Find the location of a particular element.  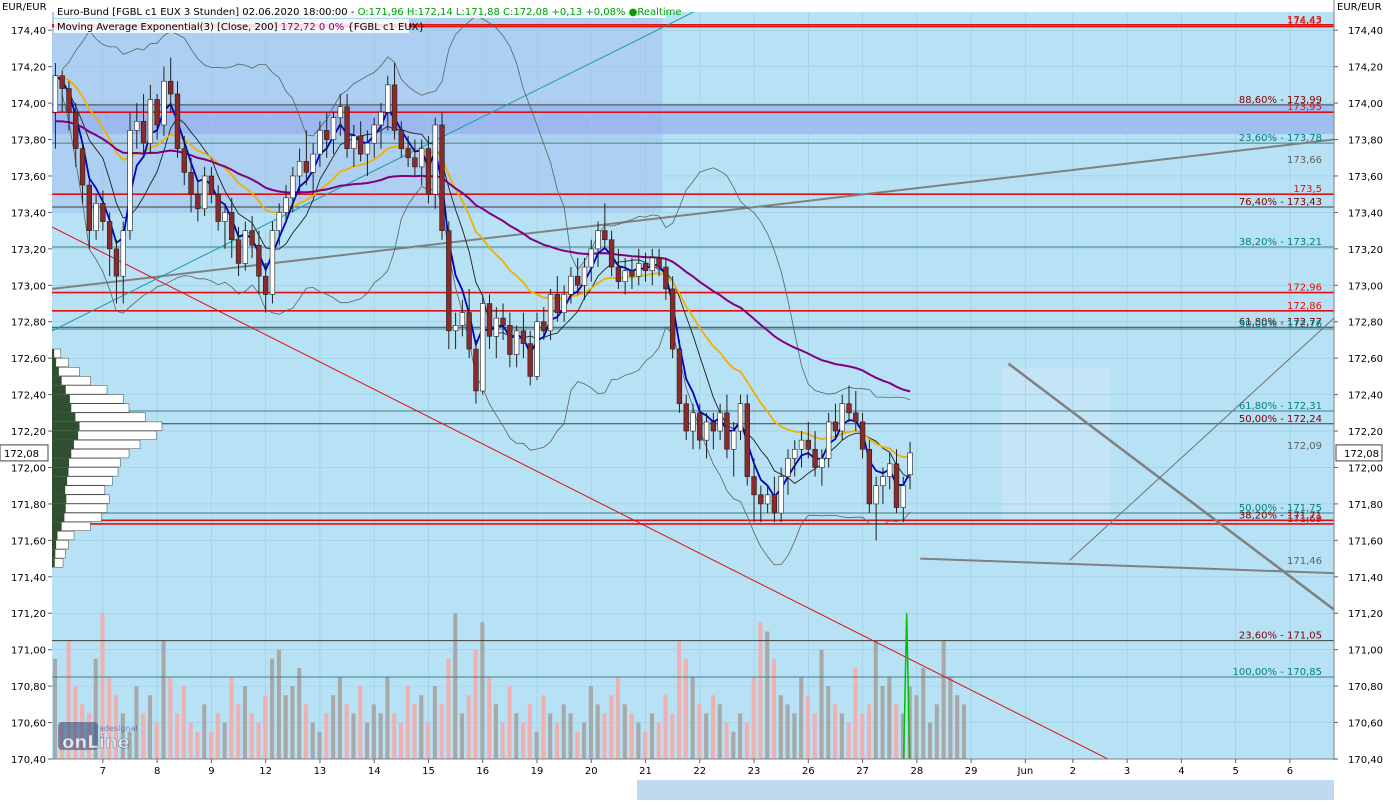

y-tick-label: 174,40 is located at coordinates (28, 31).